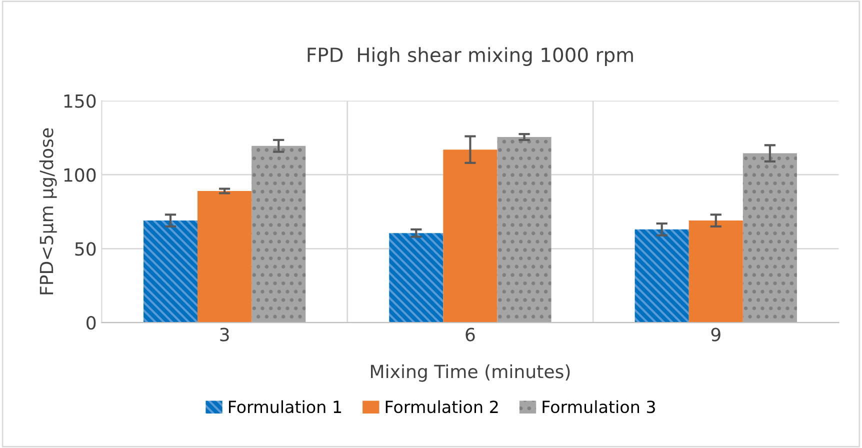  What do you see at coordinates (598, 407) in the screenshot?
I see `legend-label: Formulation 3` at bounding box center [598, 407].